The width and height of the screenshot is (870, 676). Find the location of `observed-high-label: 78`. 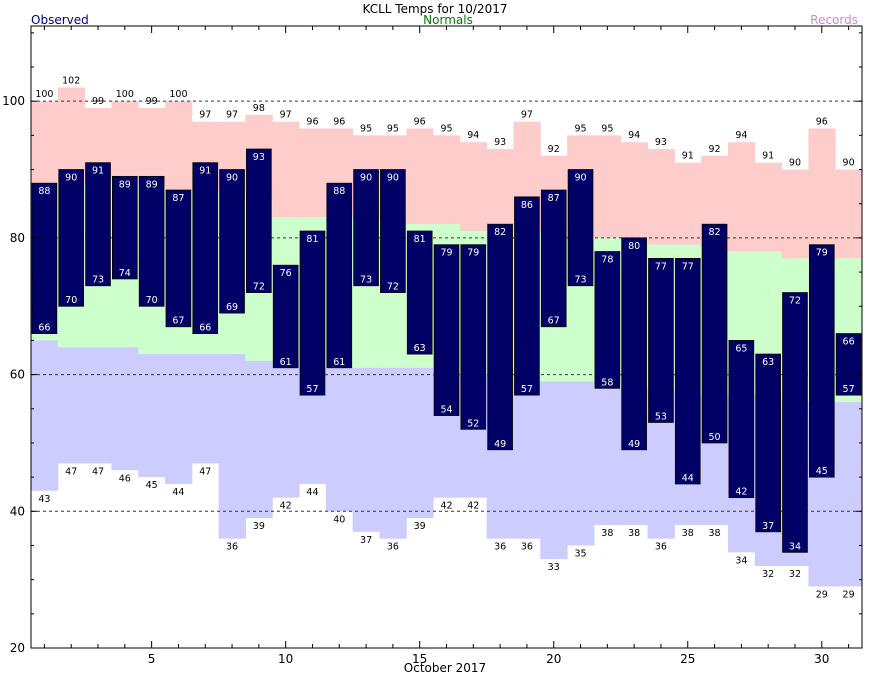

observed-high-label: 78 is located at coordinates (607, 260).